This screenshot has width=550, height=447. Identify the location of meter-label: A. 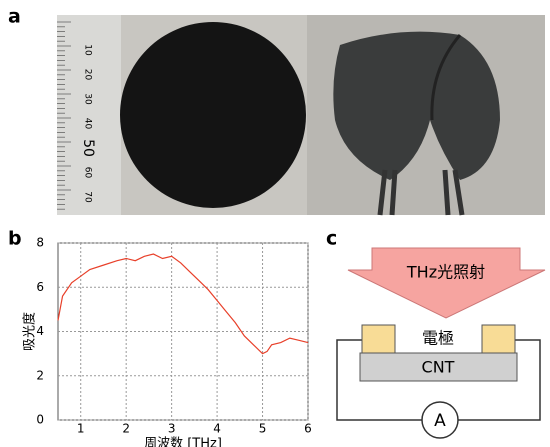
(440, 421).